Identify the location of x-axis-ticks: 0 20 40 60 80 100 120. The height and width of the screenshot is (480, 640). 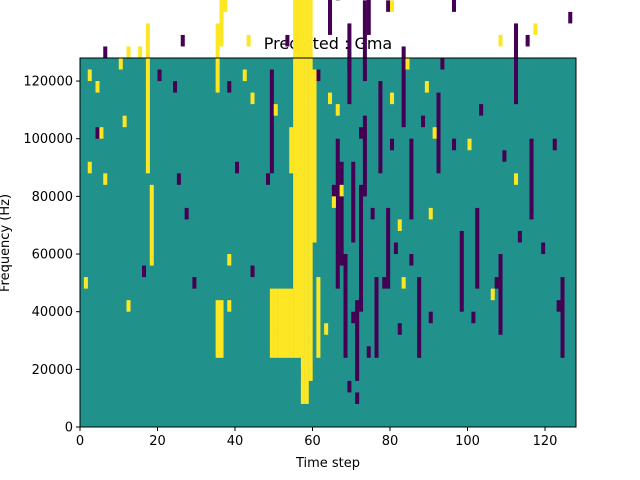
(317, 438).